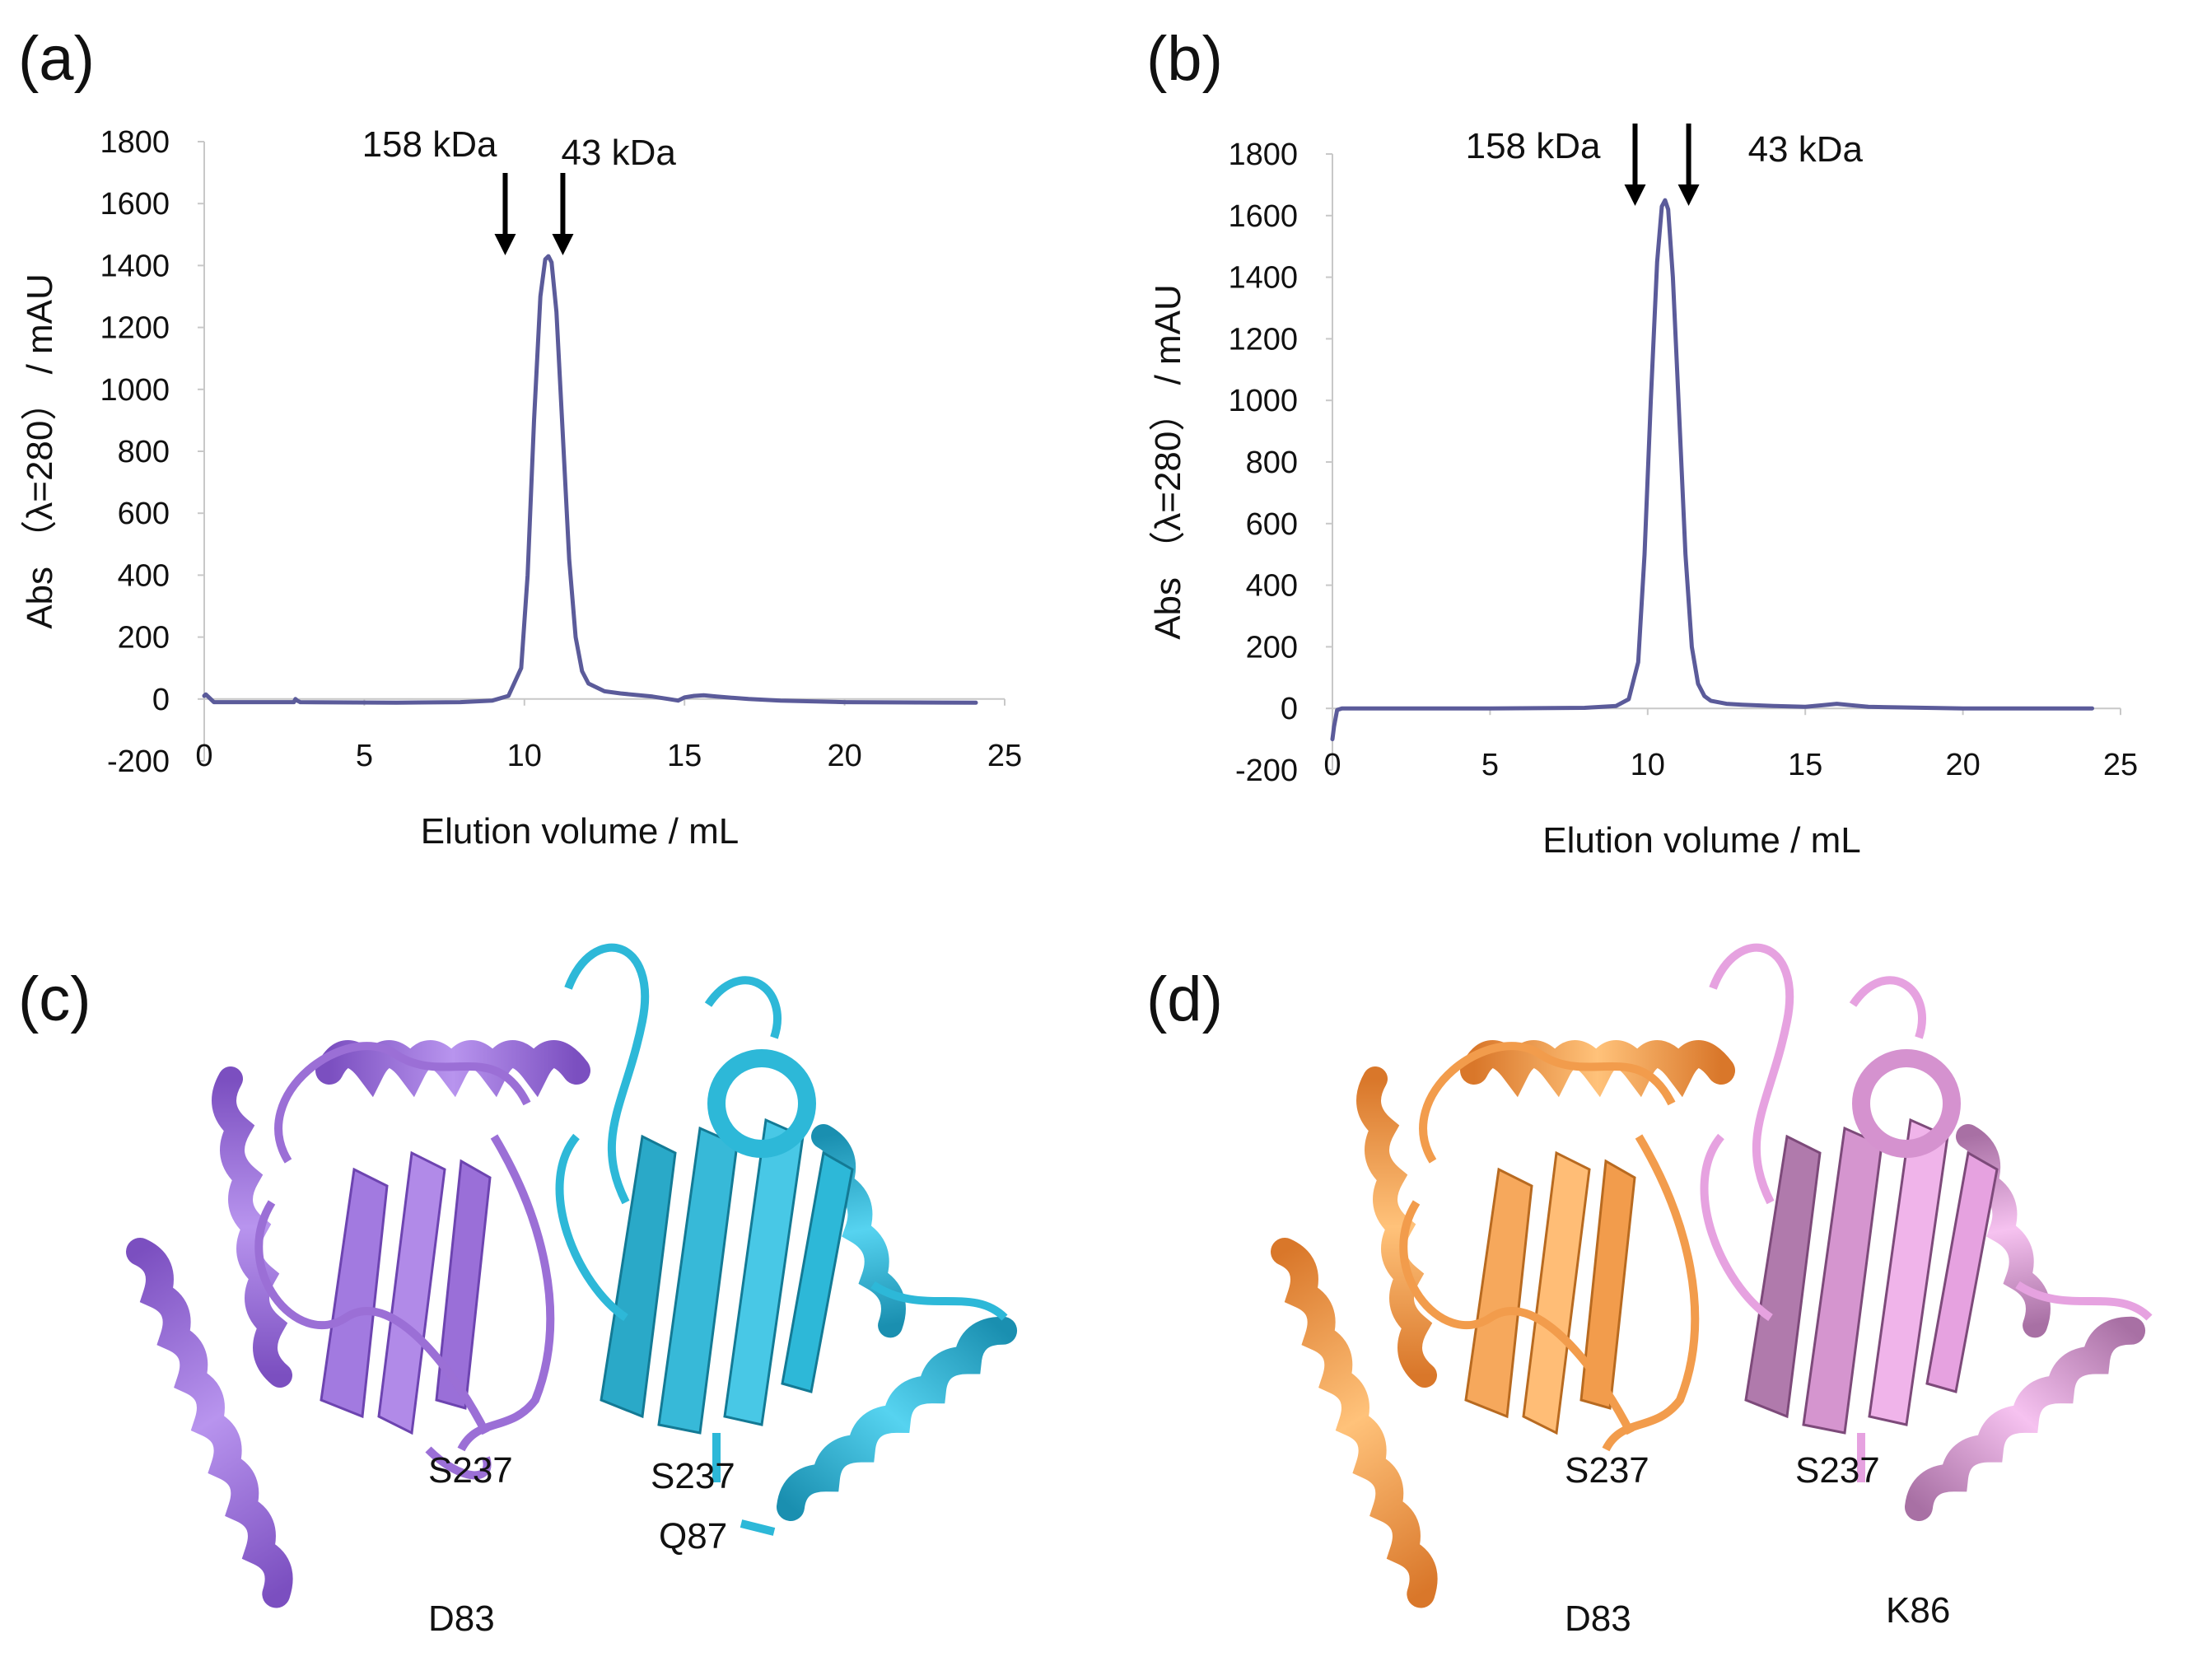  I want to click on panel-label-d: (d), so click(1184, 999).